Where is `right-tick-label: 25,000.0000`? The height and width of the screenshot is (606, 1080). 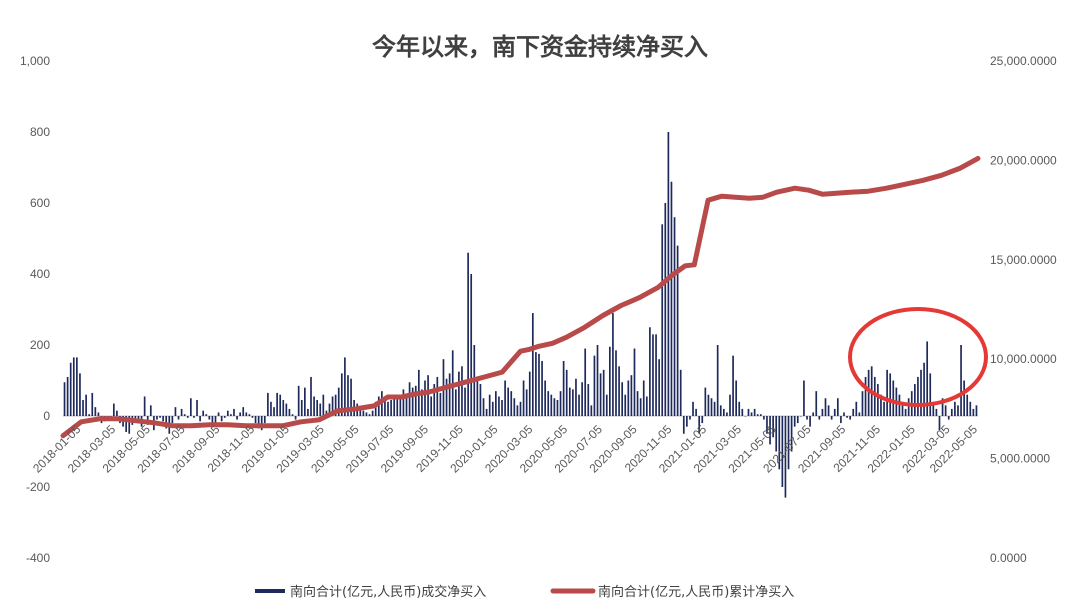
right-tick-label: 25,000.0000 is located at coordinates (1023, 61).